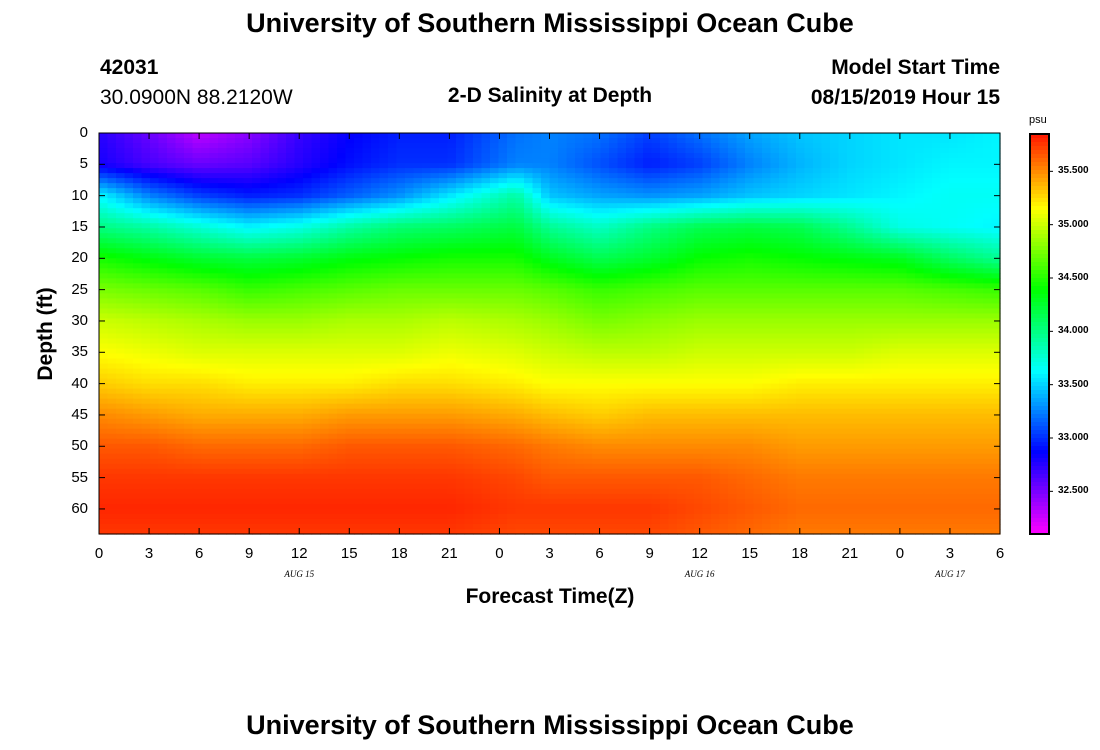 This screenshot has width=1100, height=750. Describe the element at coordinates (905, 97) in the screenshot. I see `model-start-value: 08/15/2019 Hour 15` at that location.